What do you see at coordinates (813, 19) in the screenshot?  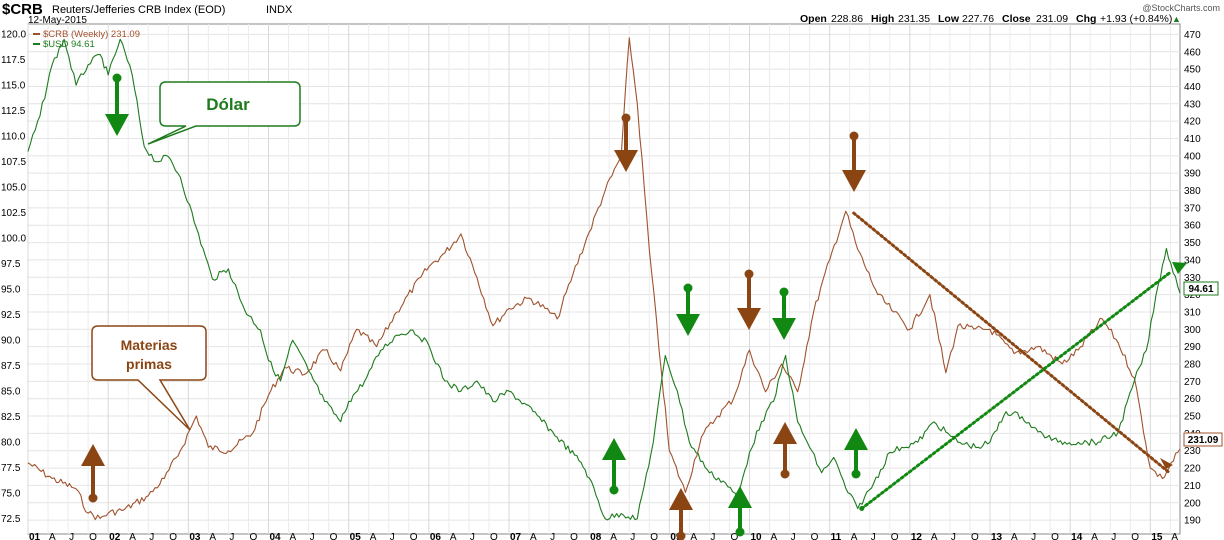 I see `open-label: Open` at bounding box center [813, 19].